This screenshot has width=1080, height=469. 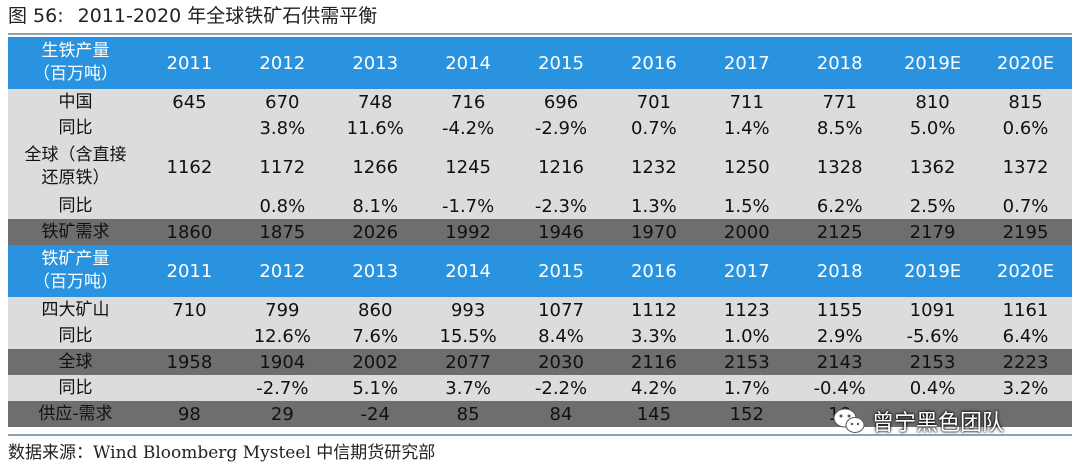 What do you see at coordinates (561, 336) in the screenshot?
I see `table-cell: 8.4%` at bounding box center [561, 336].